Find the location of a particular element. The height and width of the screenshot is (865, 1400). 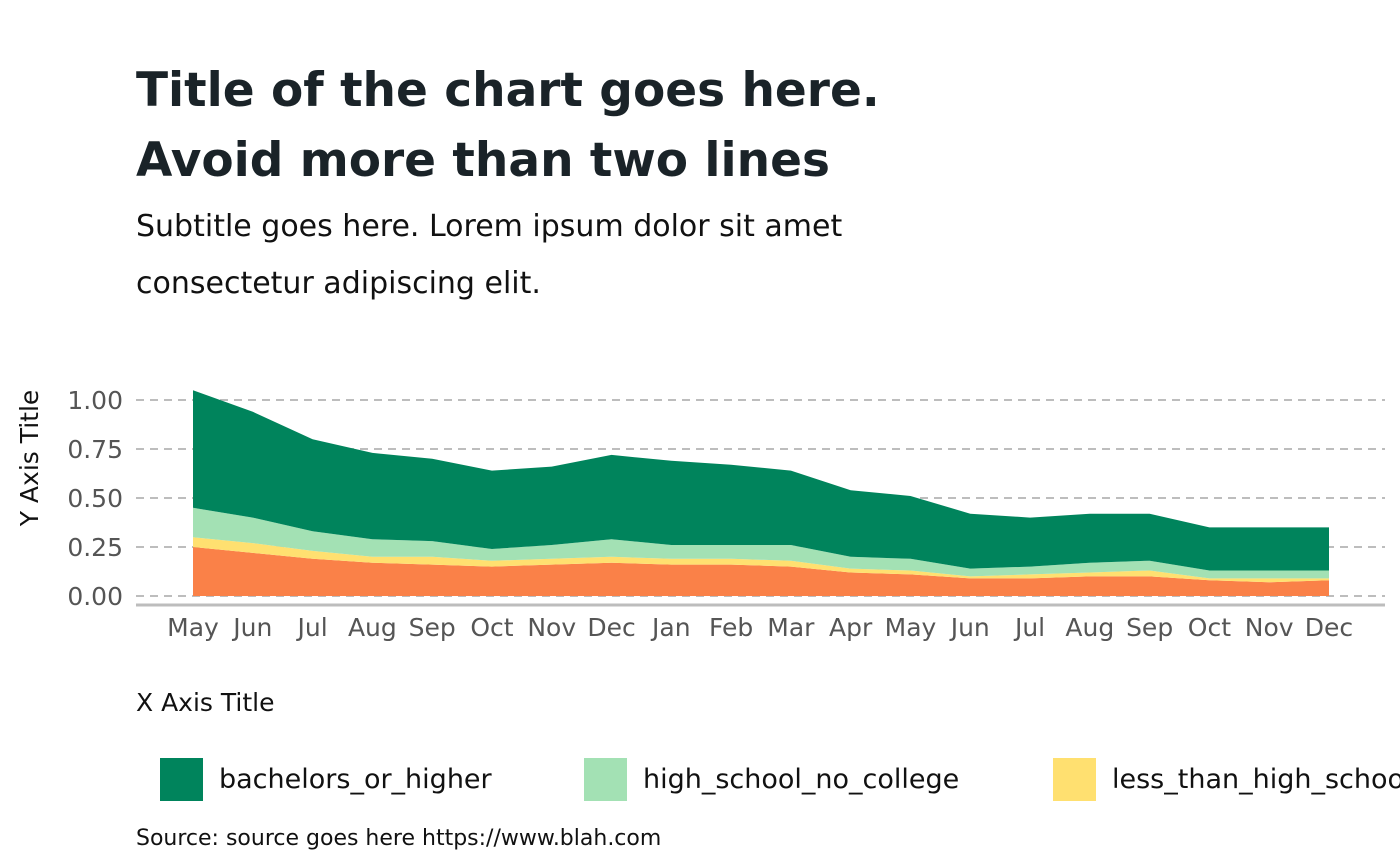

x-axis-title: X Axis Title is located at coordinates (205, 702).